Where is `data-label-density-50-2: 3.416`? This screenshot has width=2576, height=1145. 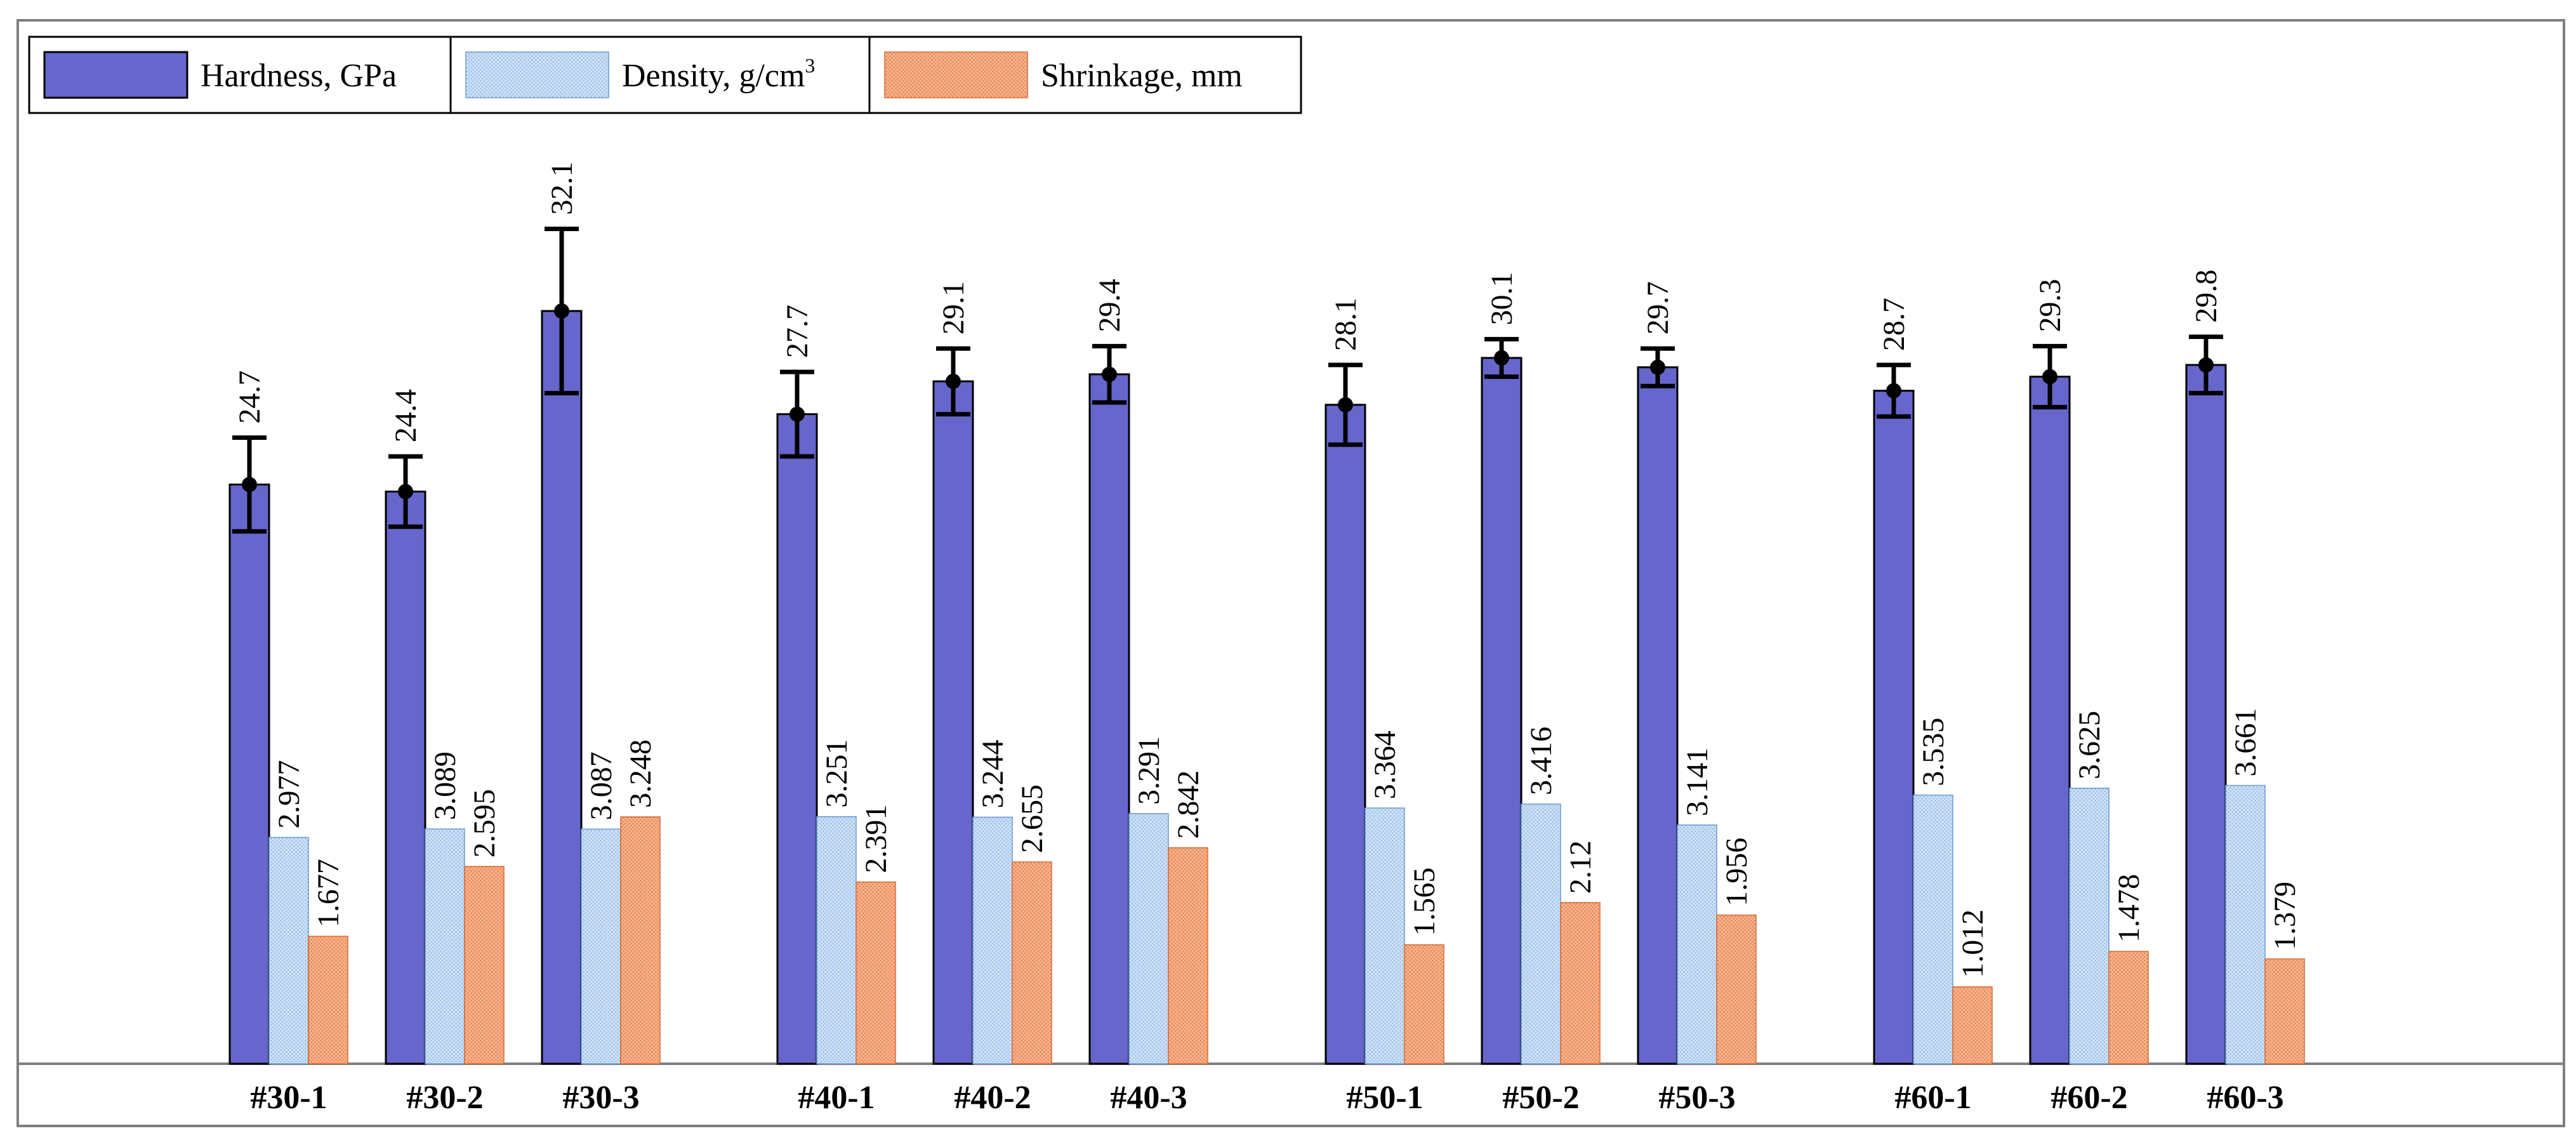
data-label-density-50-2: 3.416 is located at coordinates (1541, 761).